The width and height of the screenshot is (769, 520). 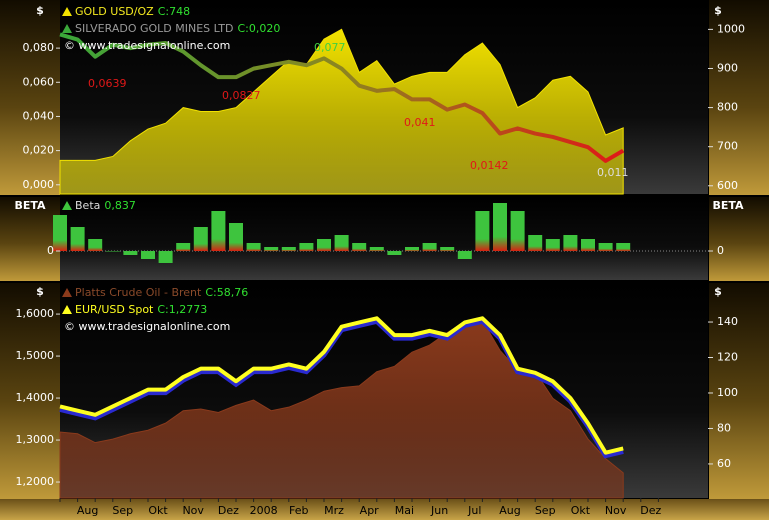 What do you see at coordinates (724, 427) in the screenshot?
I see `y2-tick-label: 80` at bounding box center [724, 427].